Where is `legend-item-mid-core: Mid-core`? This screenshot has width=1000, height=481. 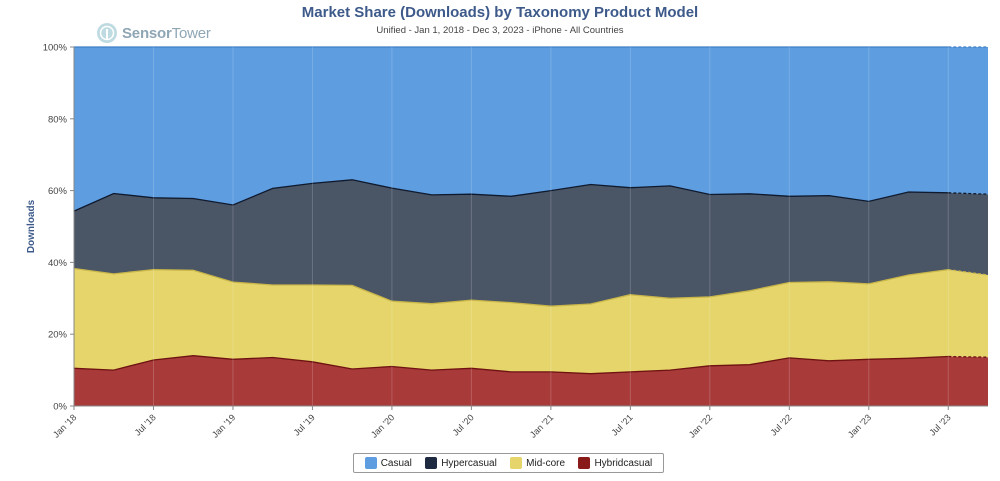
legend-item-mid-core: Mid-core is located at coordinates (537, 463).